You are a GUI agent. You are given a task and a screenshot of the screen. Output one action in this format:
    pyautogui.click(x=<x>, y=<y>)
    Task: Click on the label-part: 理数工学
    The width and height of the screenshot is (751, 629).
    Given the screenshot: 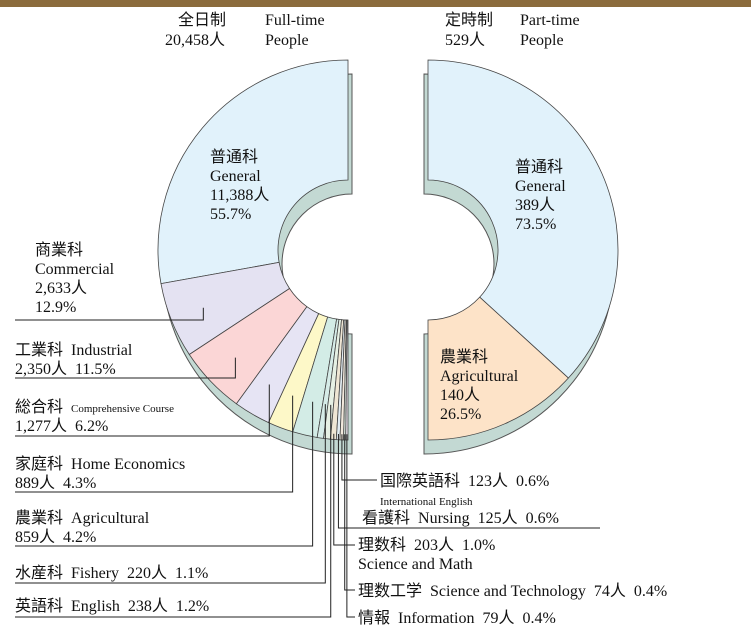 What is the action you would take?
    pyautogui.click(x=390, y=591)
    